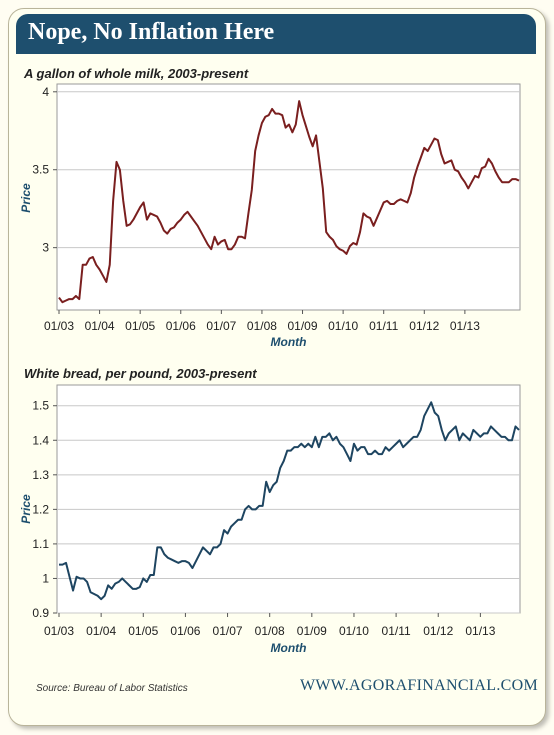 The image size is (554, 735). I want to click on bread-xtick-label: 01/13, so click(480, 631).